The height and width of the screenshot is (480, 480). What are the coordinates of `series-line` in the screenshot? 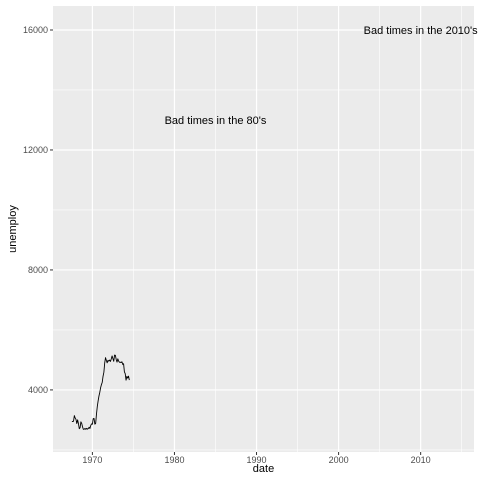 It's located at (100, 392).